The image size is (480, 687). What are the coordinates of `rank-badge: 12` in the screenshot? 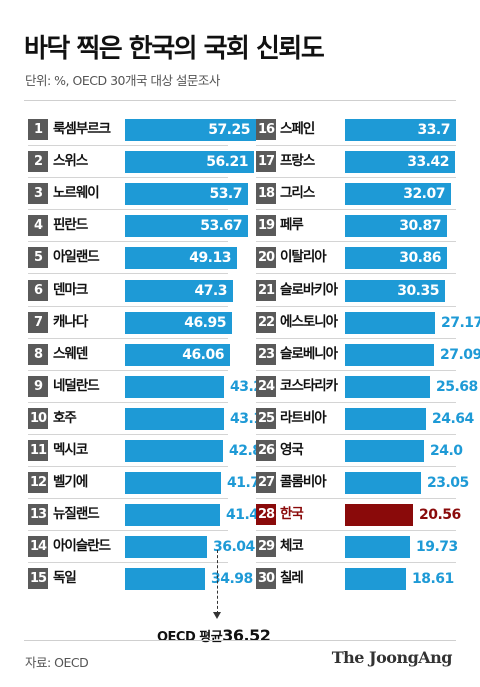 It's located at (38, 482).